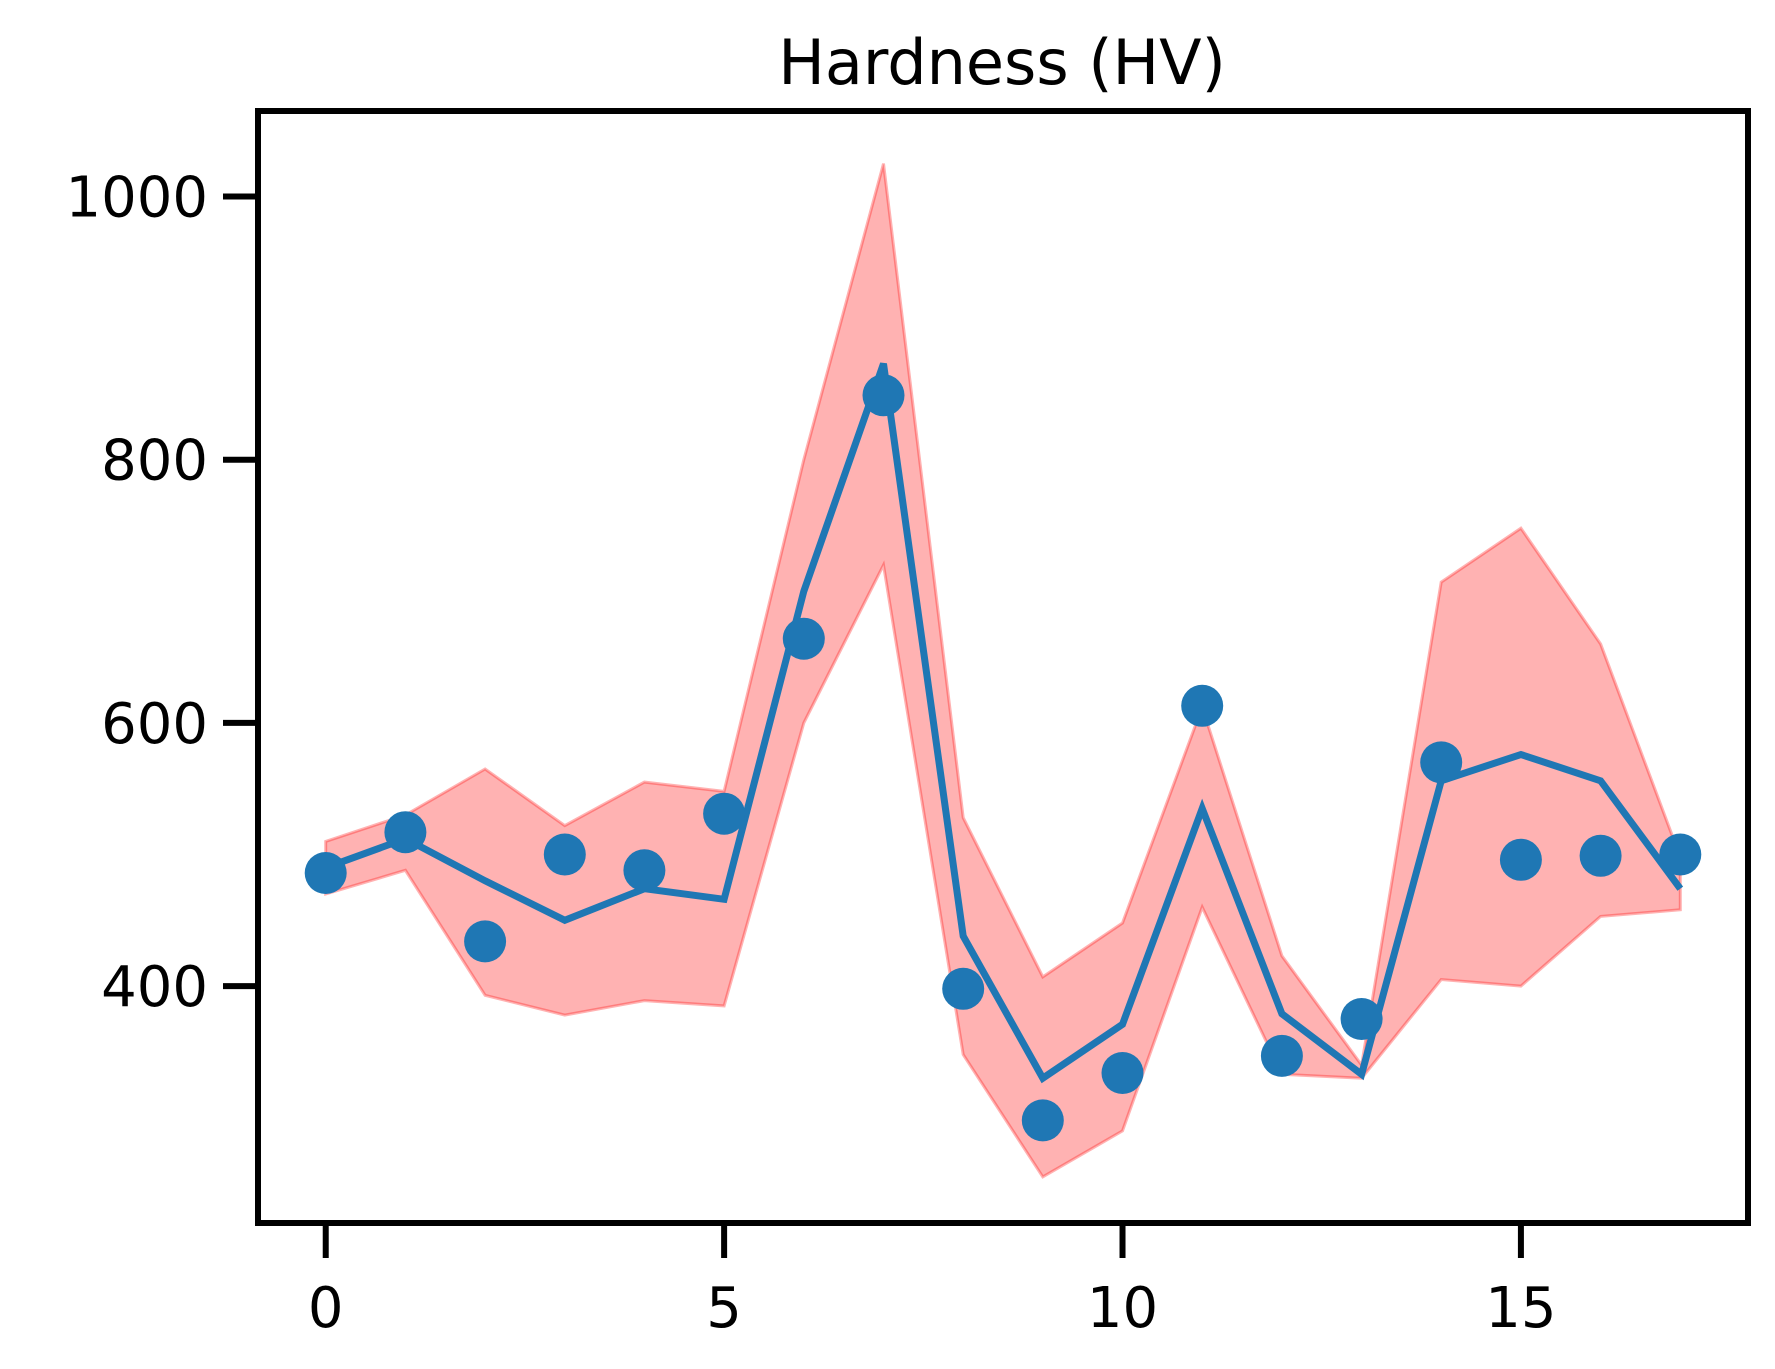 Image resolution: width=1775 pixels, height=1369 pixels. Describe the element at coordinates (161, 593) in the screenshot. I see `y-axis: 400 600 800 1000` at that location.